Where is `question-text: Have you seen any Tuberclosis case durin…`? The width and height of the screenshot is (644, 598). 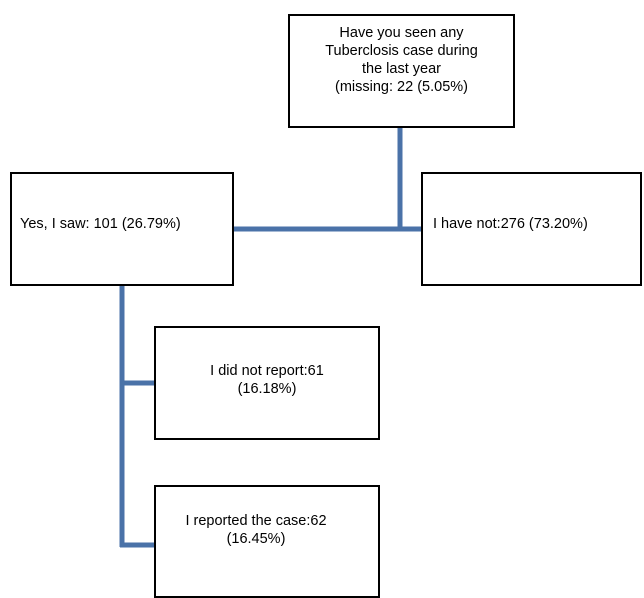
question-text: Have you seen any Tuberclosis case durin… is located at coordinates (401, 60).